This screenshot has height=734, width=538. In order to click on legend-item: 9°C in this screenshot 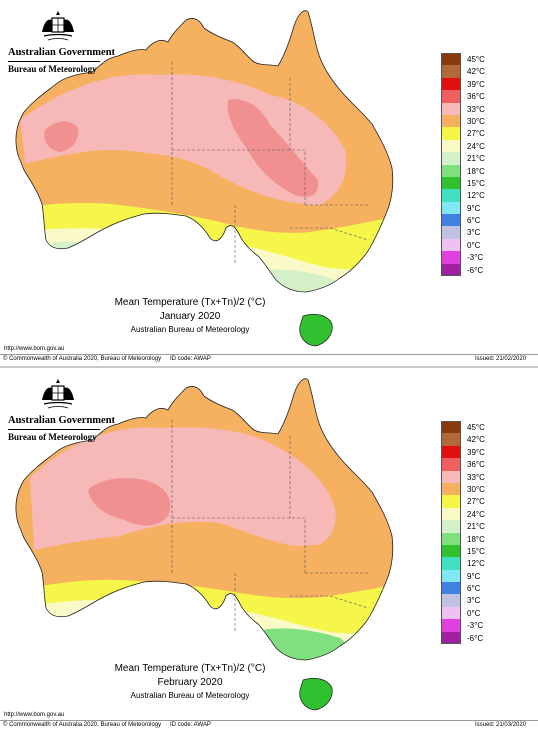, I will do `click(481, 208)`.